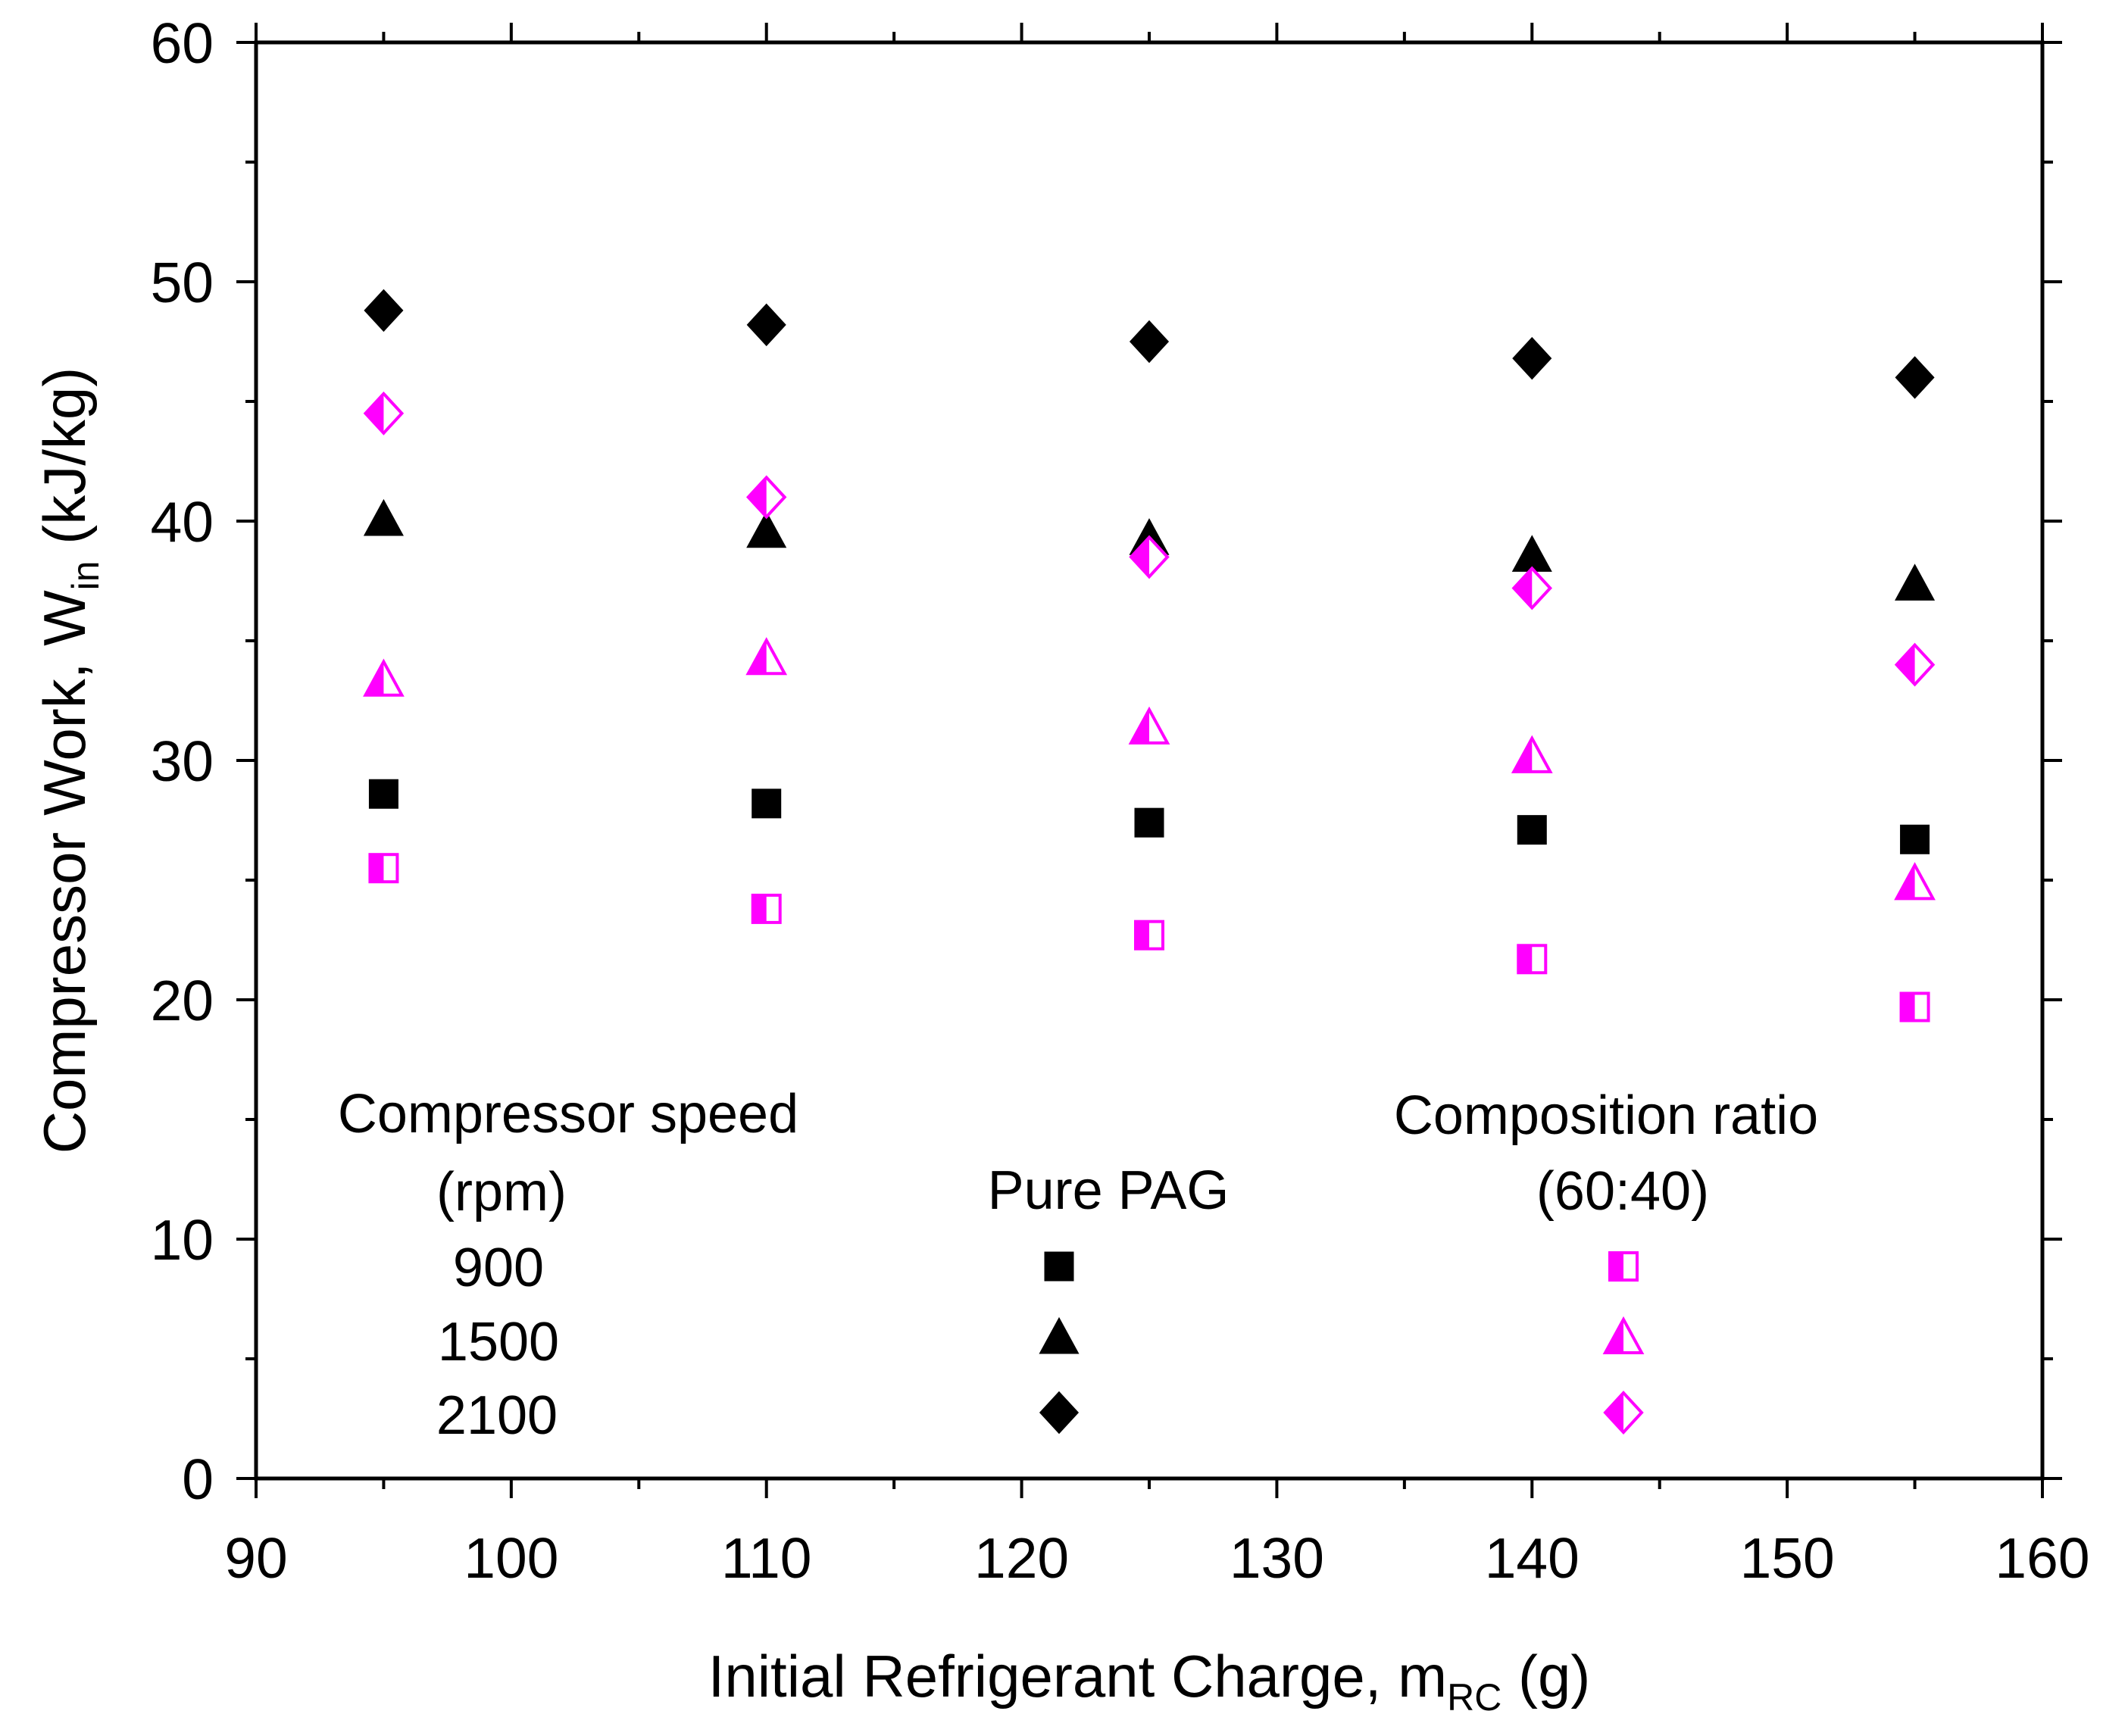 Image resolution: width=2103 pixels, height=1736 pixels. Describe the element at coordinates (1342, 1343) in the screenshot. I see `legend-markers` at that location.